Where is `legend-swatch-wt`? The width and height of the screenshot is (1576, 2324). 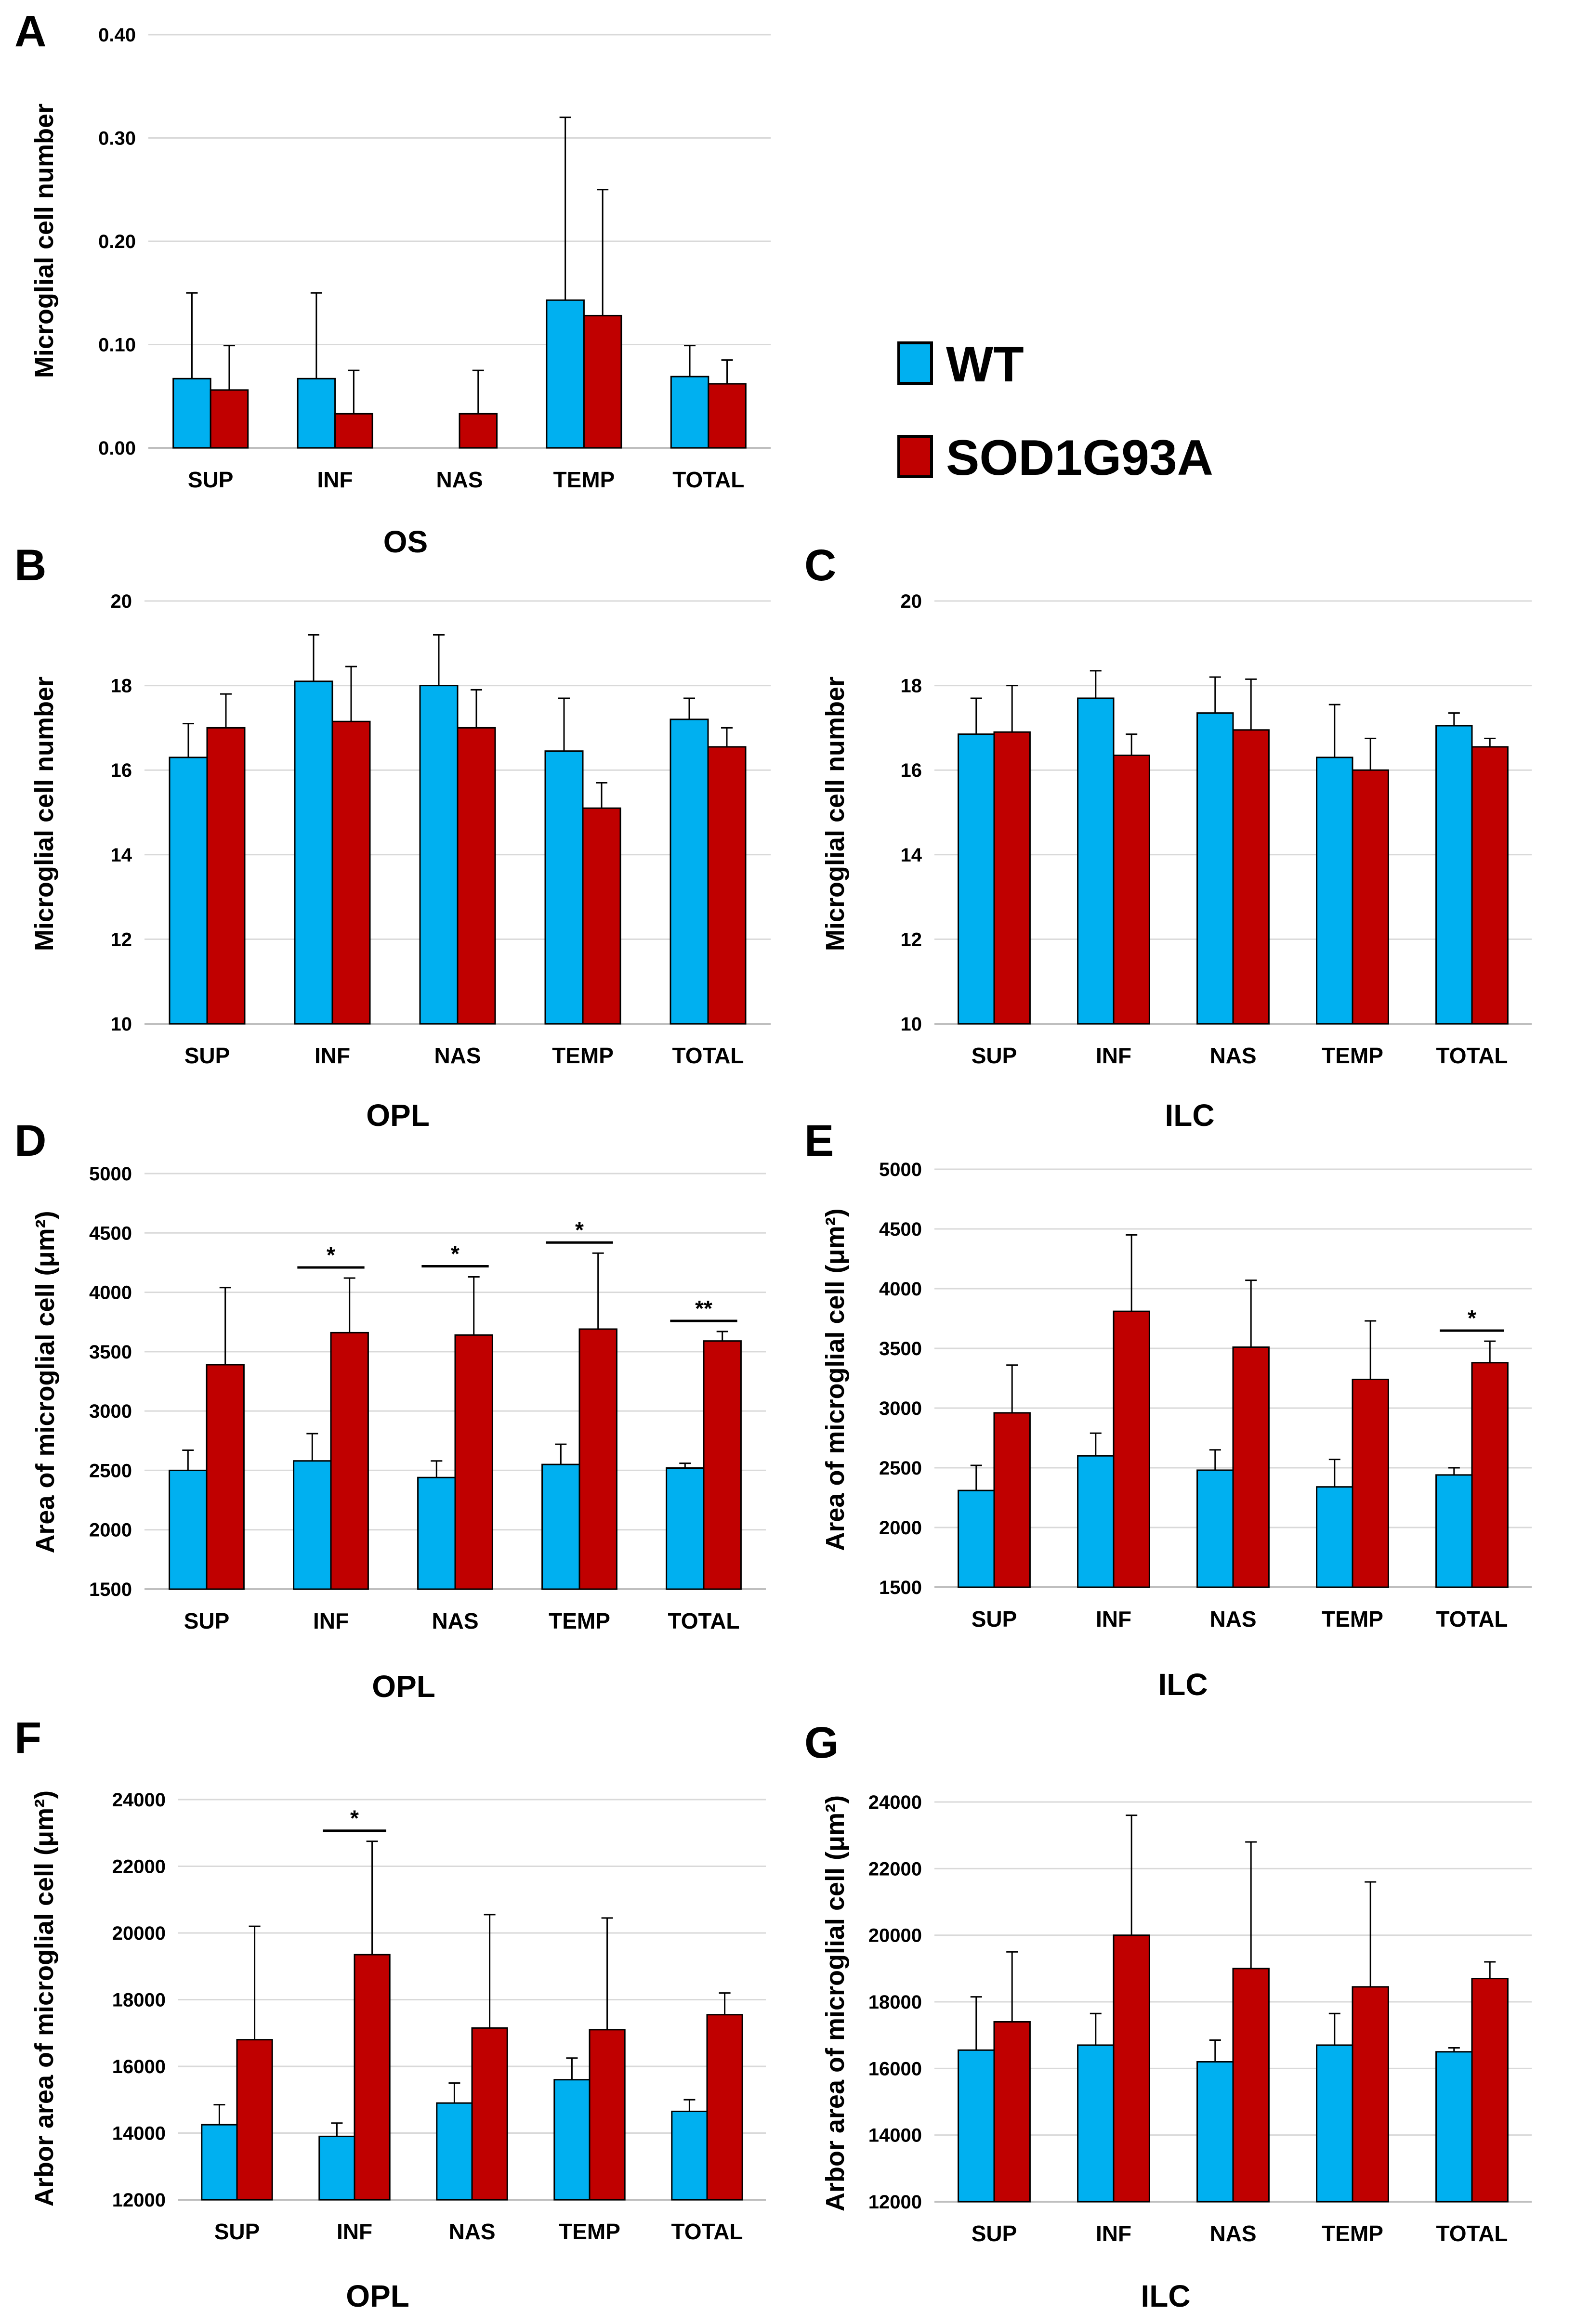 legend-swatch-wt is located at coordinates (915, 363).